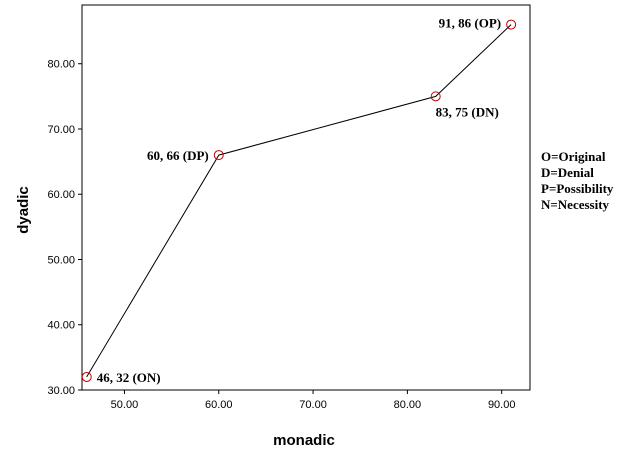 The width and height of the screenshot is (642, 453). Describe the element at coordinates (129, 377) in the screenshot. I see `data-label: 46, 32 (ON)` at that location.